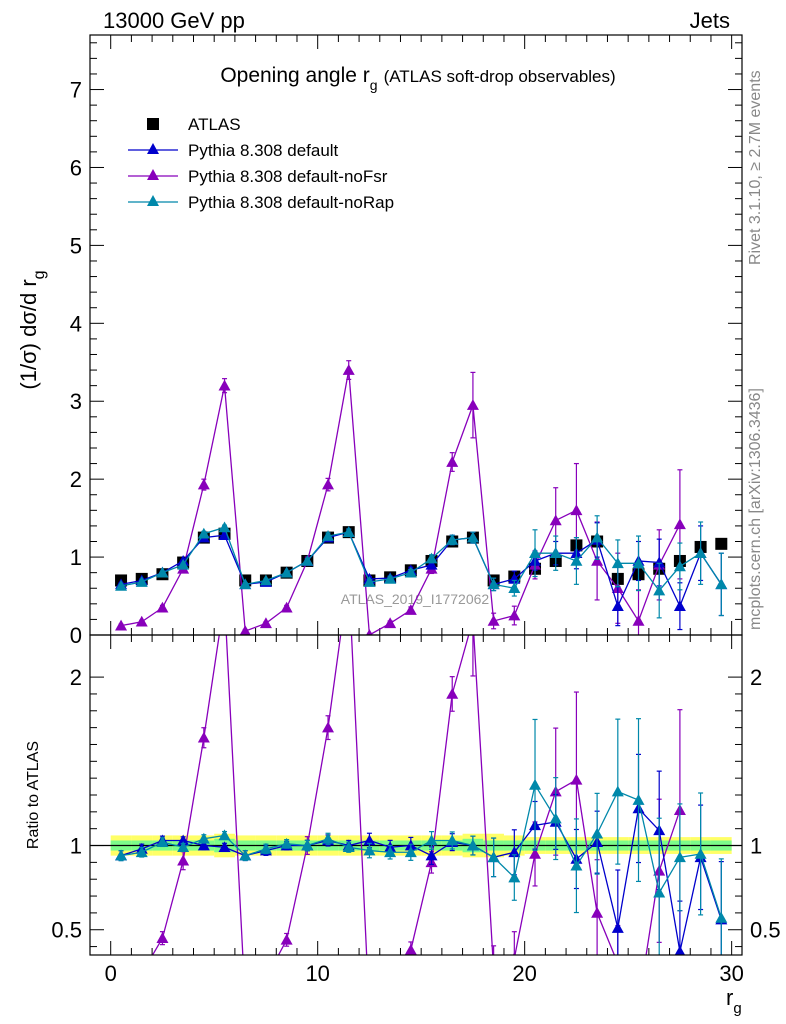  Describe the element at coordinates (39, 274) in the screenshot. I see `ylabel-top-sub: g` at that location.